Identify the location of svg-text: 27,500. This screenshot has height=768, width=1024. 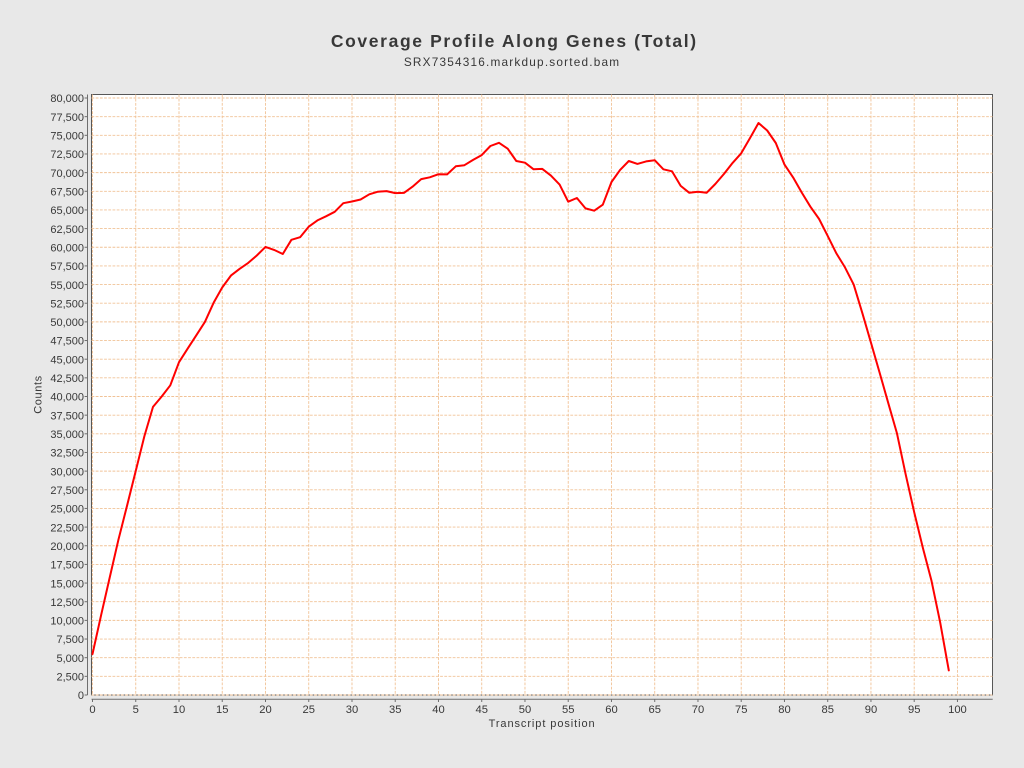
(67, 491).